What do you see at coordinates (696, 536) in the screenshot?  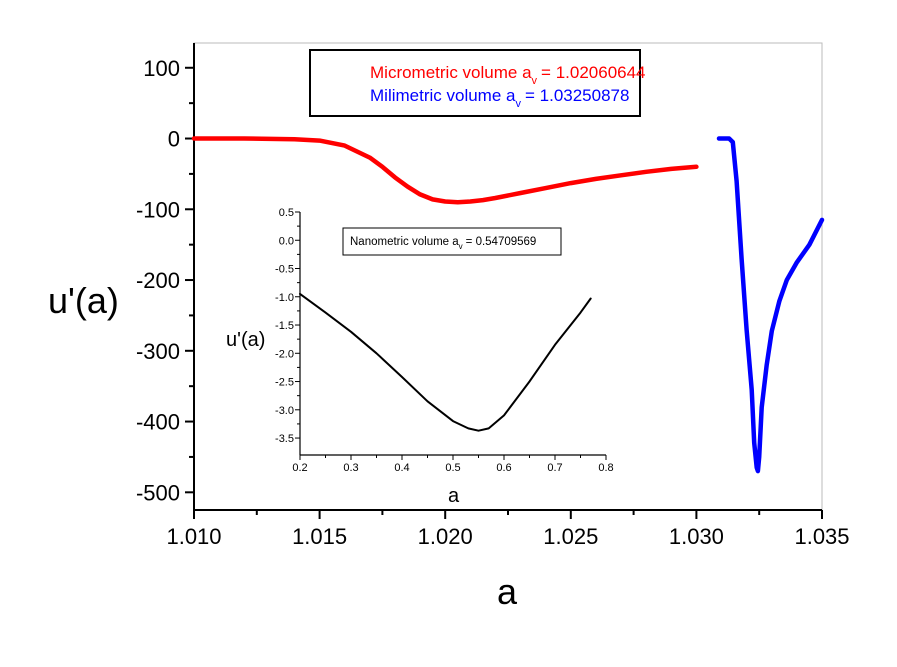 I see `main-x-tick-label: 1.030` at bounding box center [696, 536].